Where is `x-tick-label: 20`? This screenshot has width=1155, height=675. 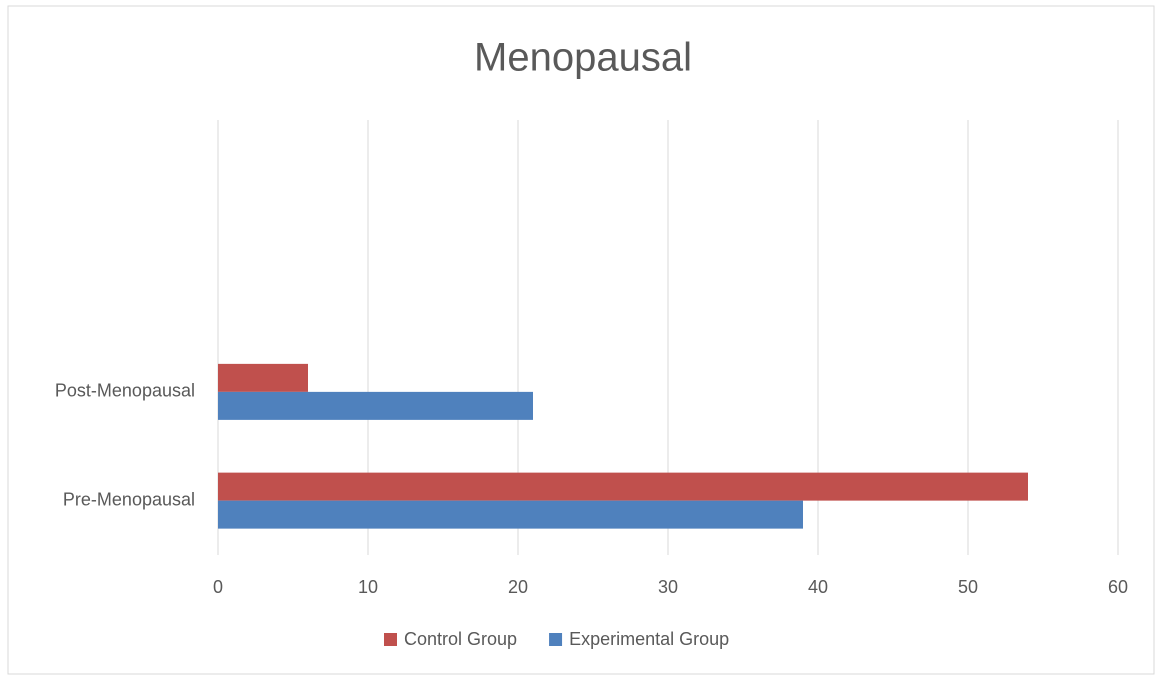
x-tick-label: 20 is located at coordinates (518, 587).